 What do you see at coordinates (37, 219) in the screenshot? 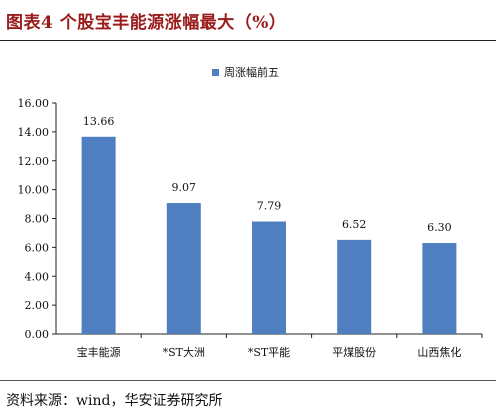
I see `y-tick-label: 8.00` at bounding box center [37, 219].